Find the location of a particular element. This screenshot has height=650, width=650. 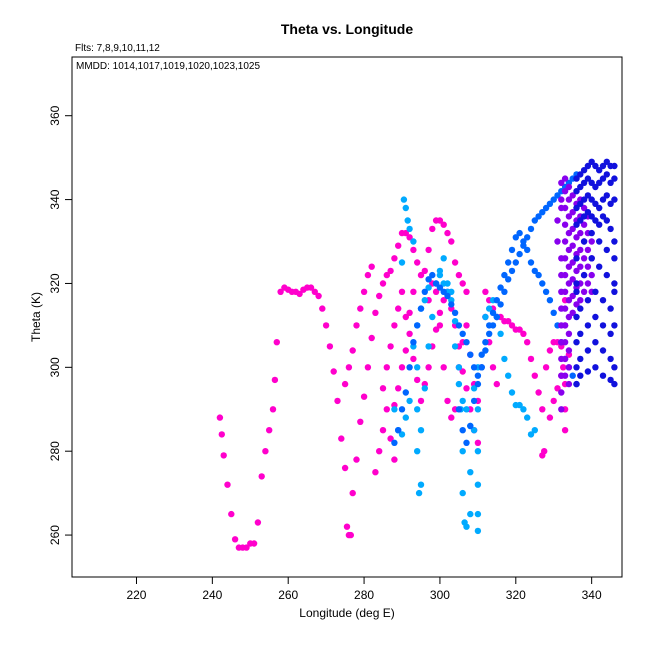

x-tick-label: 240 is located at coordinates (212, 595).